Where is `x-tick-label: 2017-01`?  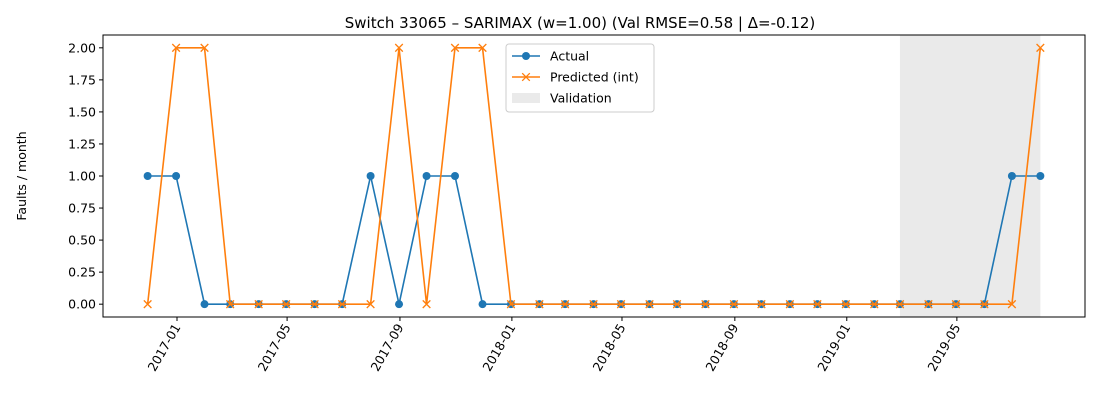 x-tick-label: 2017-01 is located at coordinates (163, 347).